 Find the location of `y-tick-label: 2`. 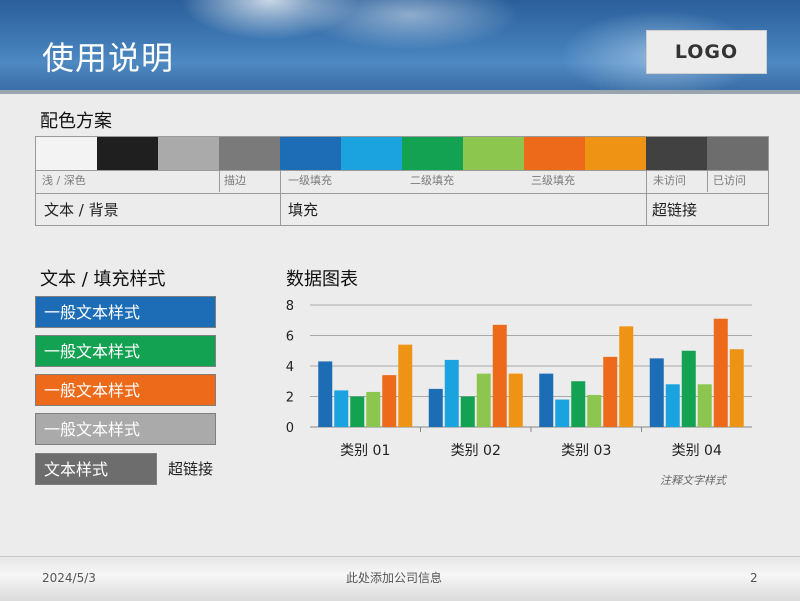

y-tick-label: 2 is located at coordinates (290, 398).